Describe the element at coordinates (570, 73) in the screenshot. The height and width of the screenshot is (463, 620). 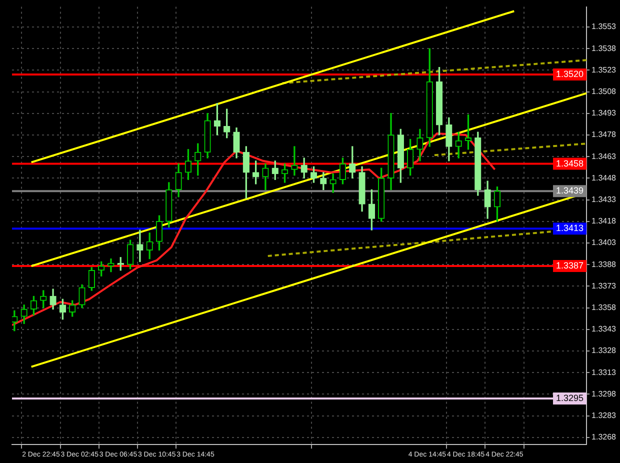
I see `ref-line-label: 1.3520` at that location.